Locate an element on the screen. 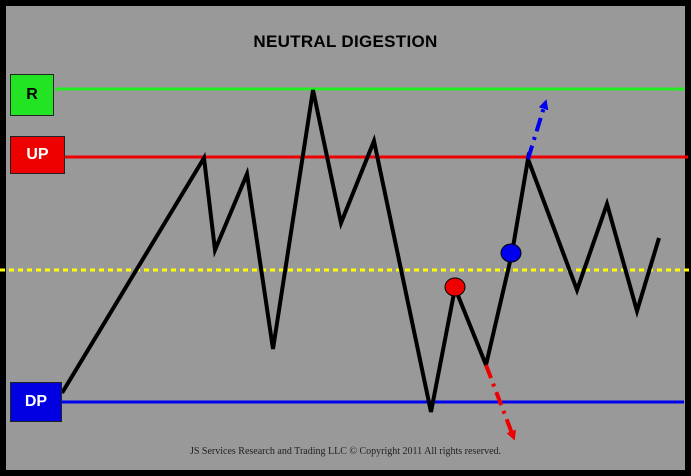 The height and width of the screenshot is (476, 691). down-breakdown-arrow is located at coordinates (500, 402).